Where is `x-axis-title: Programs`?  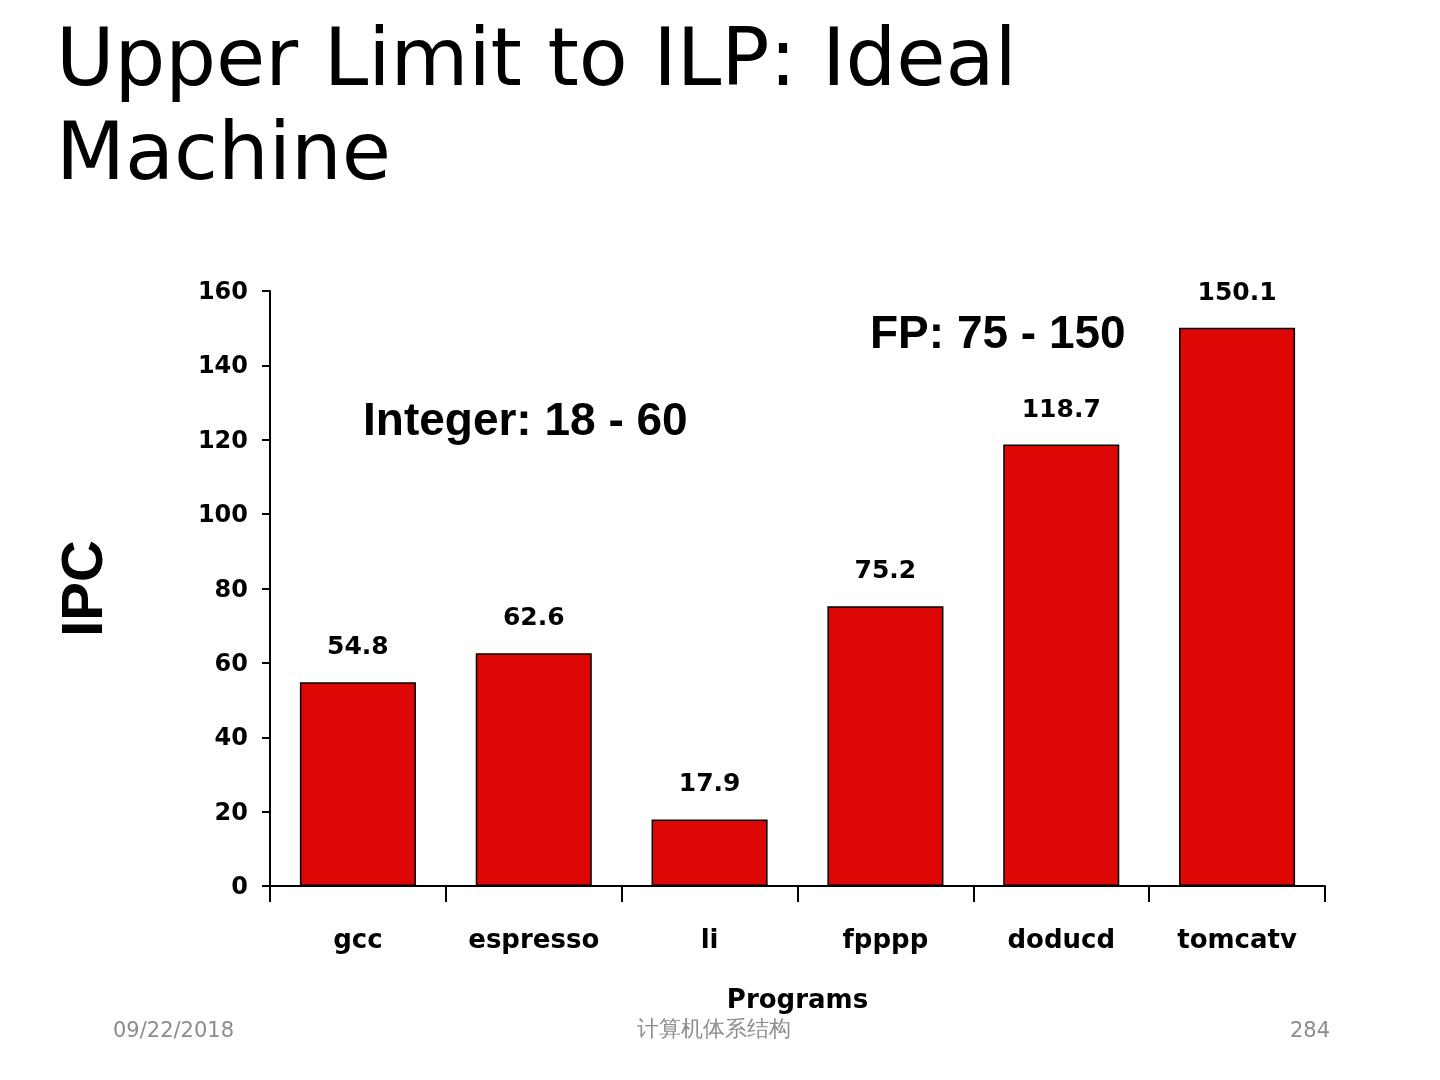 x-axis-title: Programs is located at coordinates (797, 999).